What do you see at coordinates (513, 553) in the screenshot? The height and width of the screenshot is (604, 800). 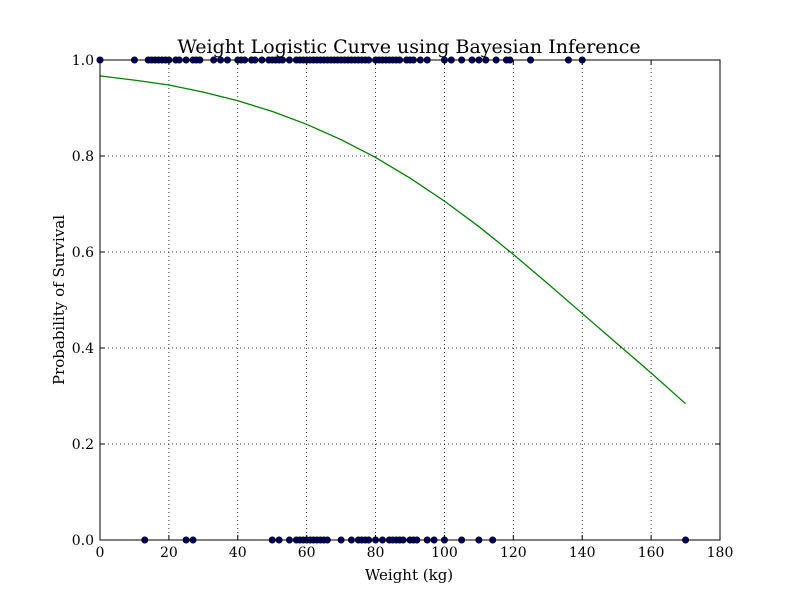 I see `x-tick-label: 120` at bounding box center [513, 553].